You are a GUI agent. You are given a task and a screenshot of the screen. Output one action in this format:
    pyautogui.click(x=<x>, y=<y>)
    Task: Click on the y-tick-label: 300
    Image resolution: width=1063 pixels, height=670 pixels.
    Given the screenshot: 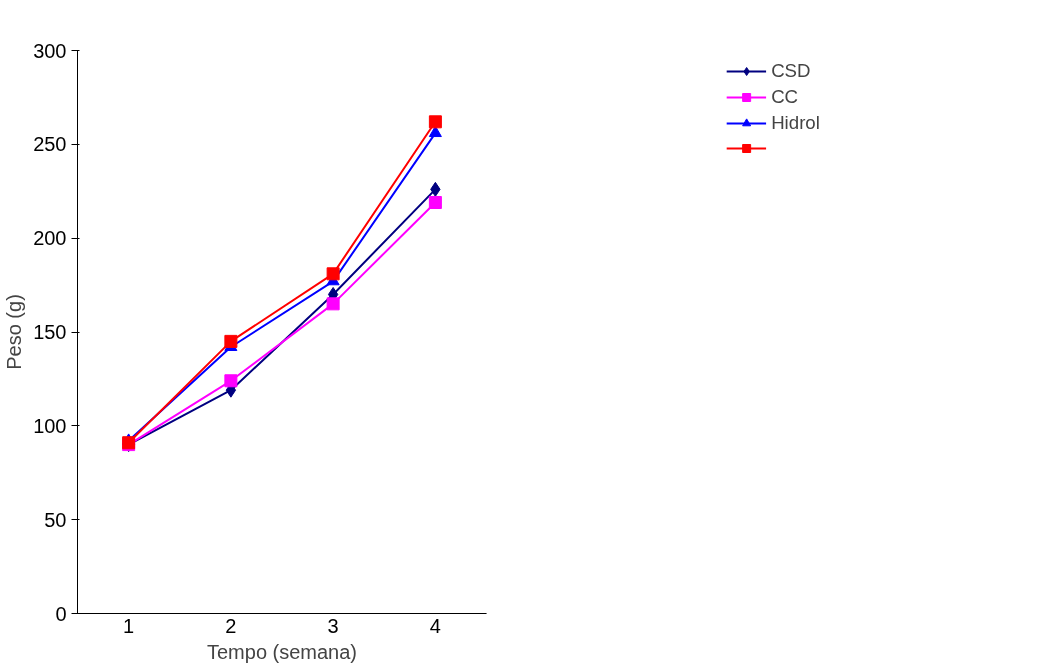 What is the action you would take?
    pyautogui.click(x=50, y=50)
    